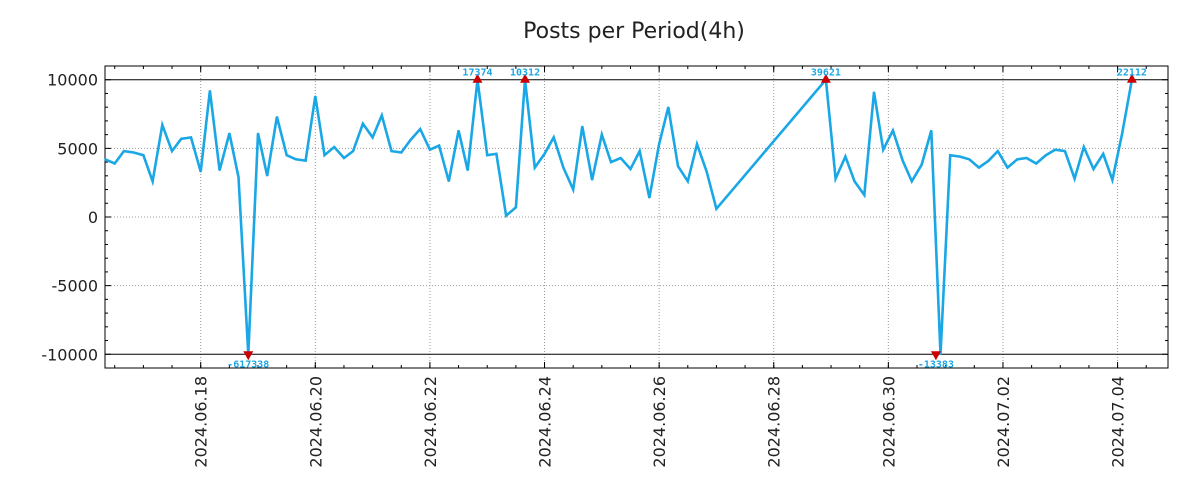  I want to click on x-tick-label: 2024.06.22, so click(430, 422).